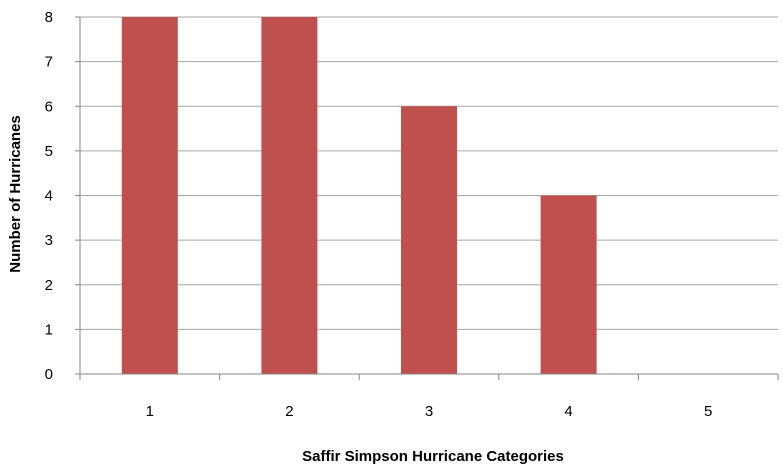 Image resolution: width=783 pixels, height=470 pixels. Describe the element at coordinates (15, 194) in the screenshot. I see `y-axis-title: Number of Hurricanes` at that location.